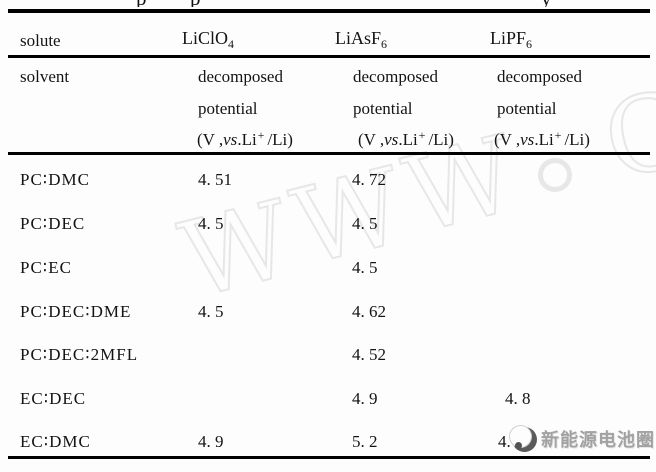 Image resolution: width=656 pixels, height=472 pixels. Describe the element at coordinates (53, 223) in the screenshot. I see `solvent-cell: PC∶DEC` at that location.